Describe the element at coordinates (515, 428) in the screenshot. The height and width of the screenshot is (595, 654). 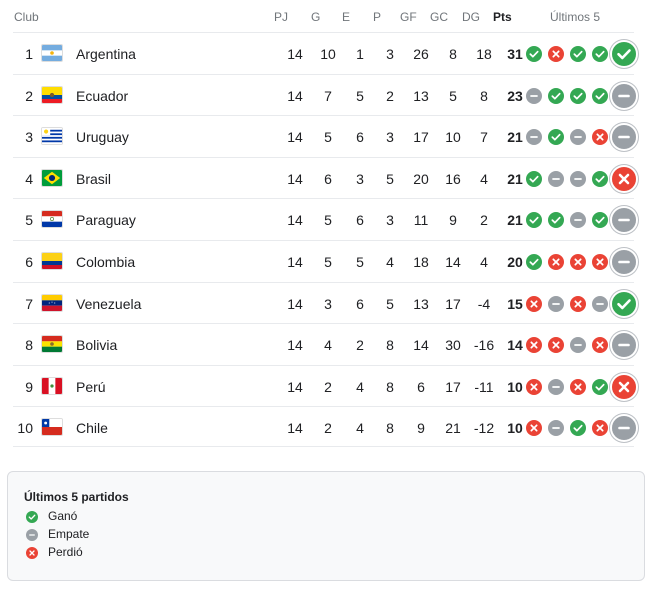
I see `stat-pts: 10` at that location.